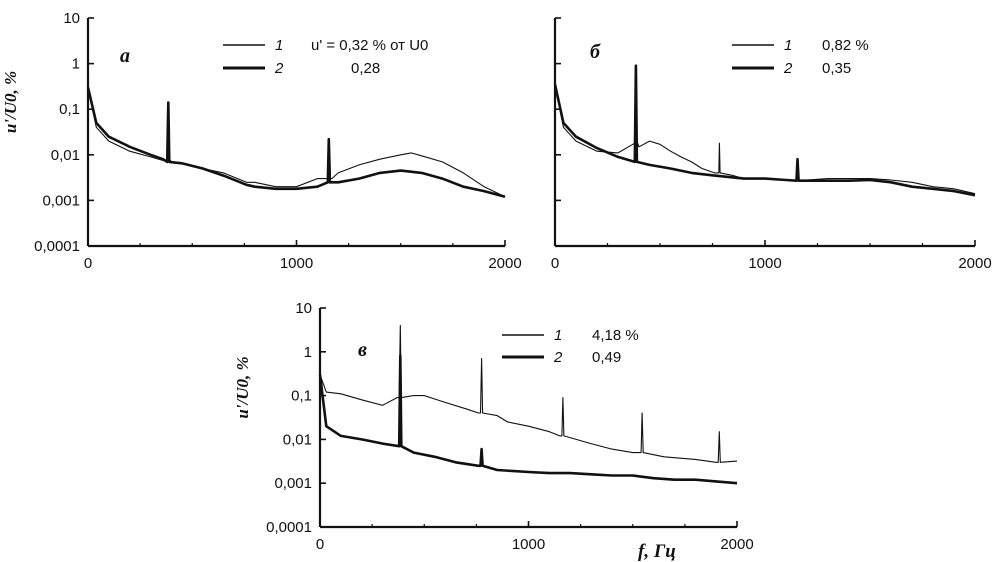 The height and width of the screenshot is (562, 1001). I want to click on legend-value: 0,49, so click(606, 357).